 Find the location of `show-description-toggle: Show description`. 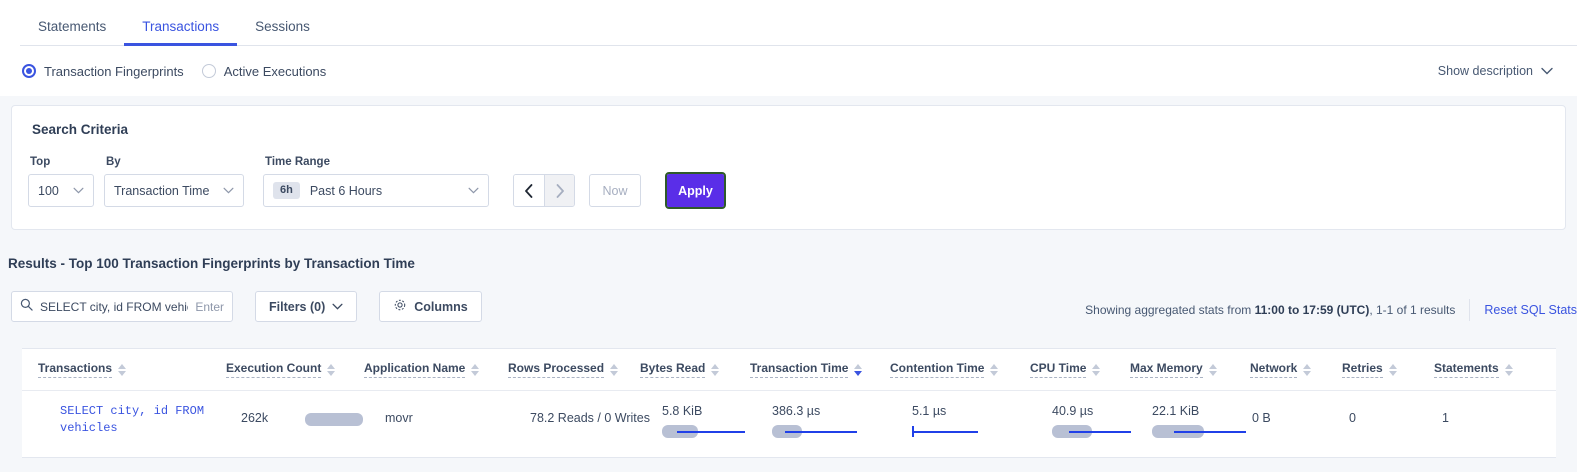

show-description-toggle: Show description is located at coordinates (1495, 71).